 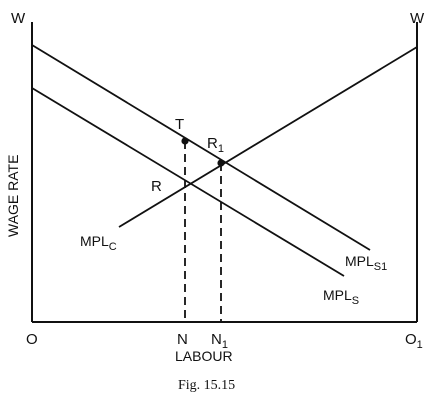 What do you see at coordinates (225, 345) in the screenshot?
I see `point-n1-sub: 1` at bounding box center [225, 345].